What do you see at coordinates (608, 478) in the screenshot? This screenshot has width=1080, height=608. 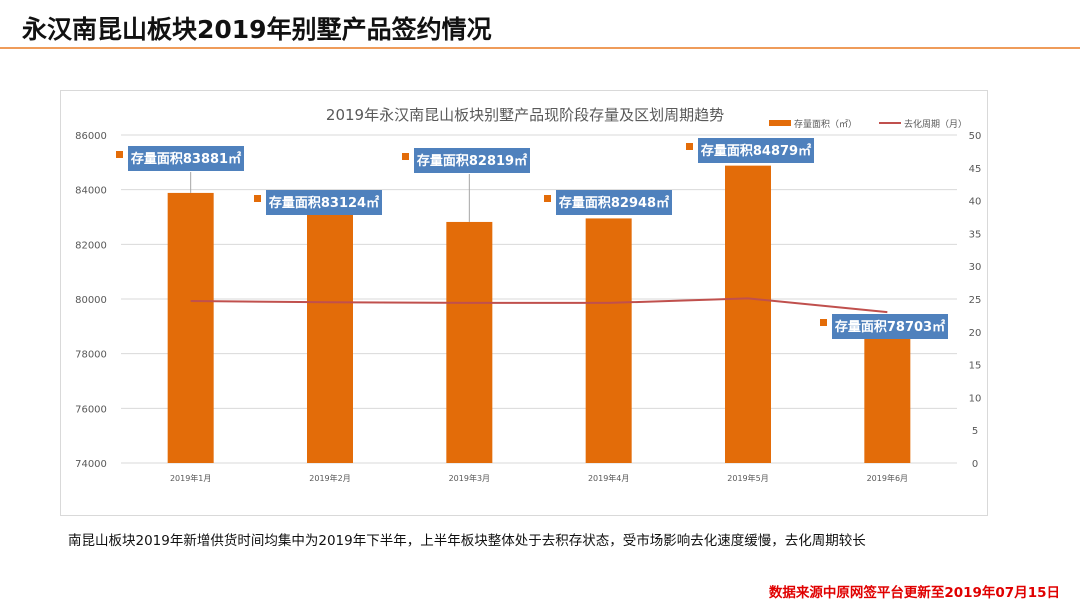 I see `x-tick: 2019年4月` at bounding box center [608, 478].